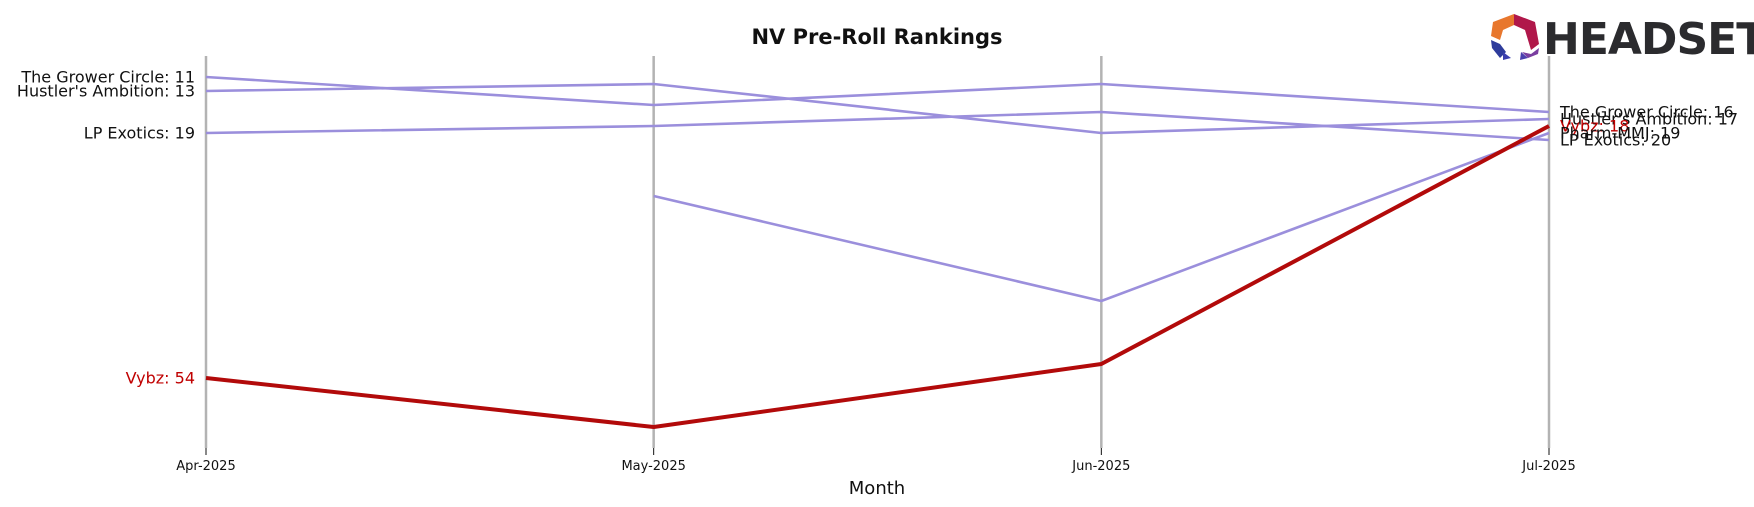  I want to click on x-tick-label: Apr-2025, so click(205, 466).